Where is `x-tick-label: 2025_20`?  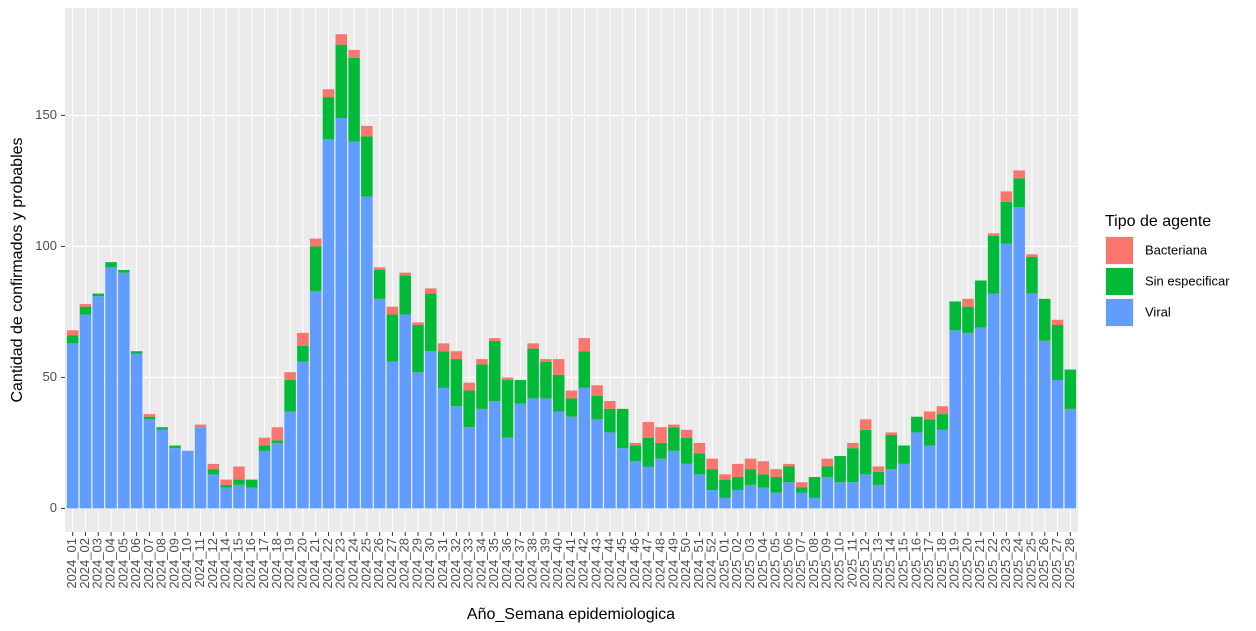
x-tick-label: 2025_20 is located at coordinates (966, 563).